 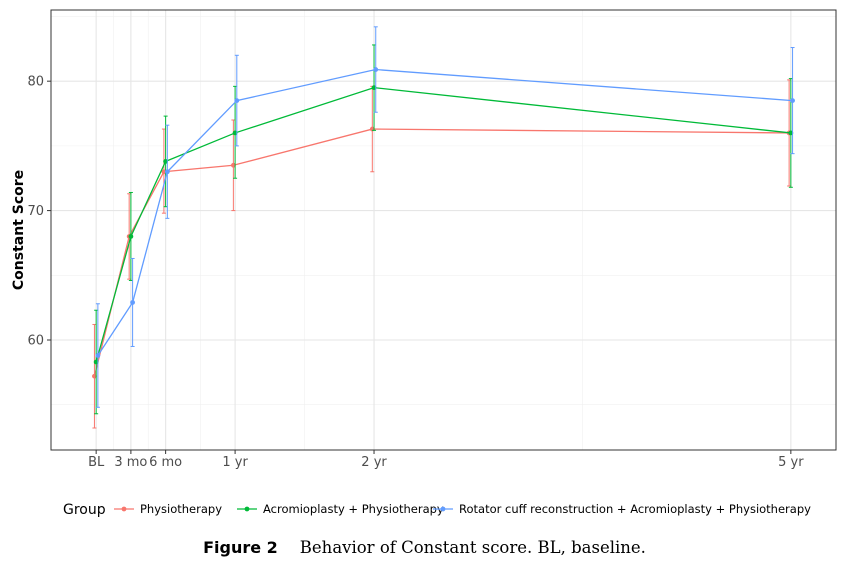 I want to click on x-tick-label: 1 yr, so click(x=235, y=462).